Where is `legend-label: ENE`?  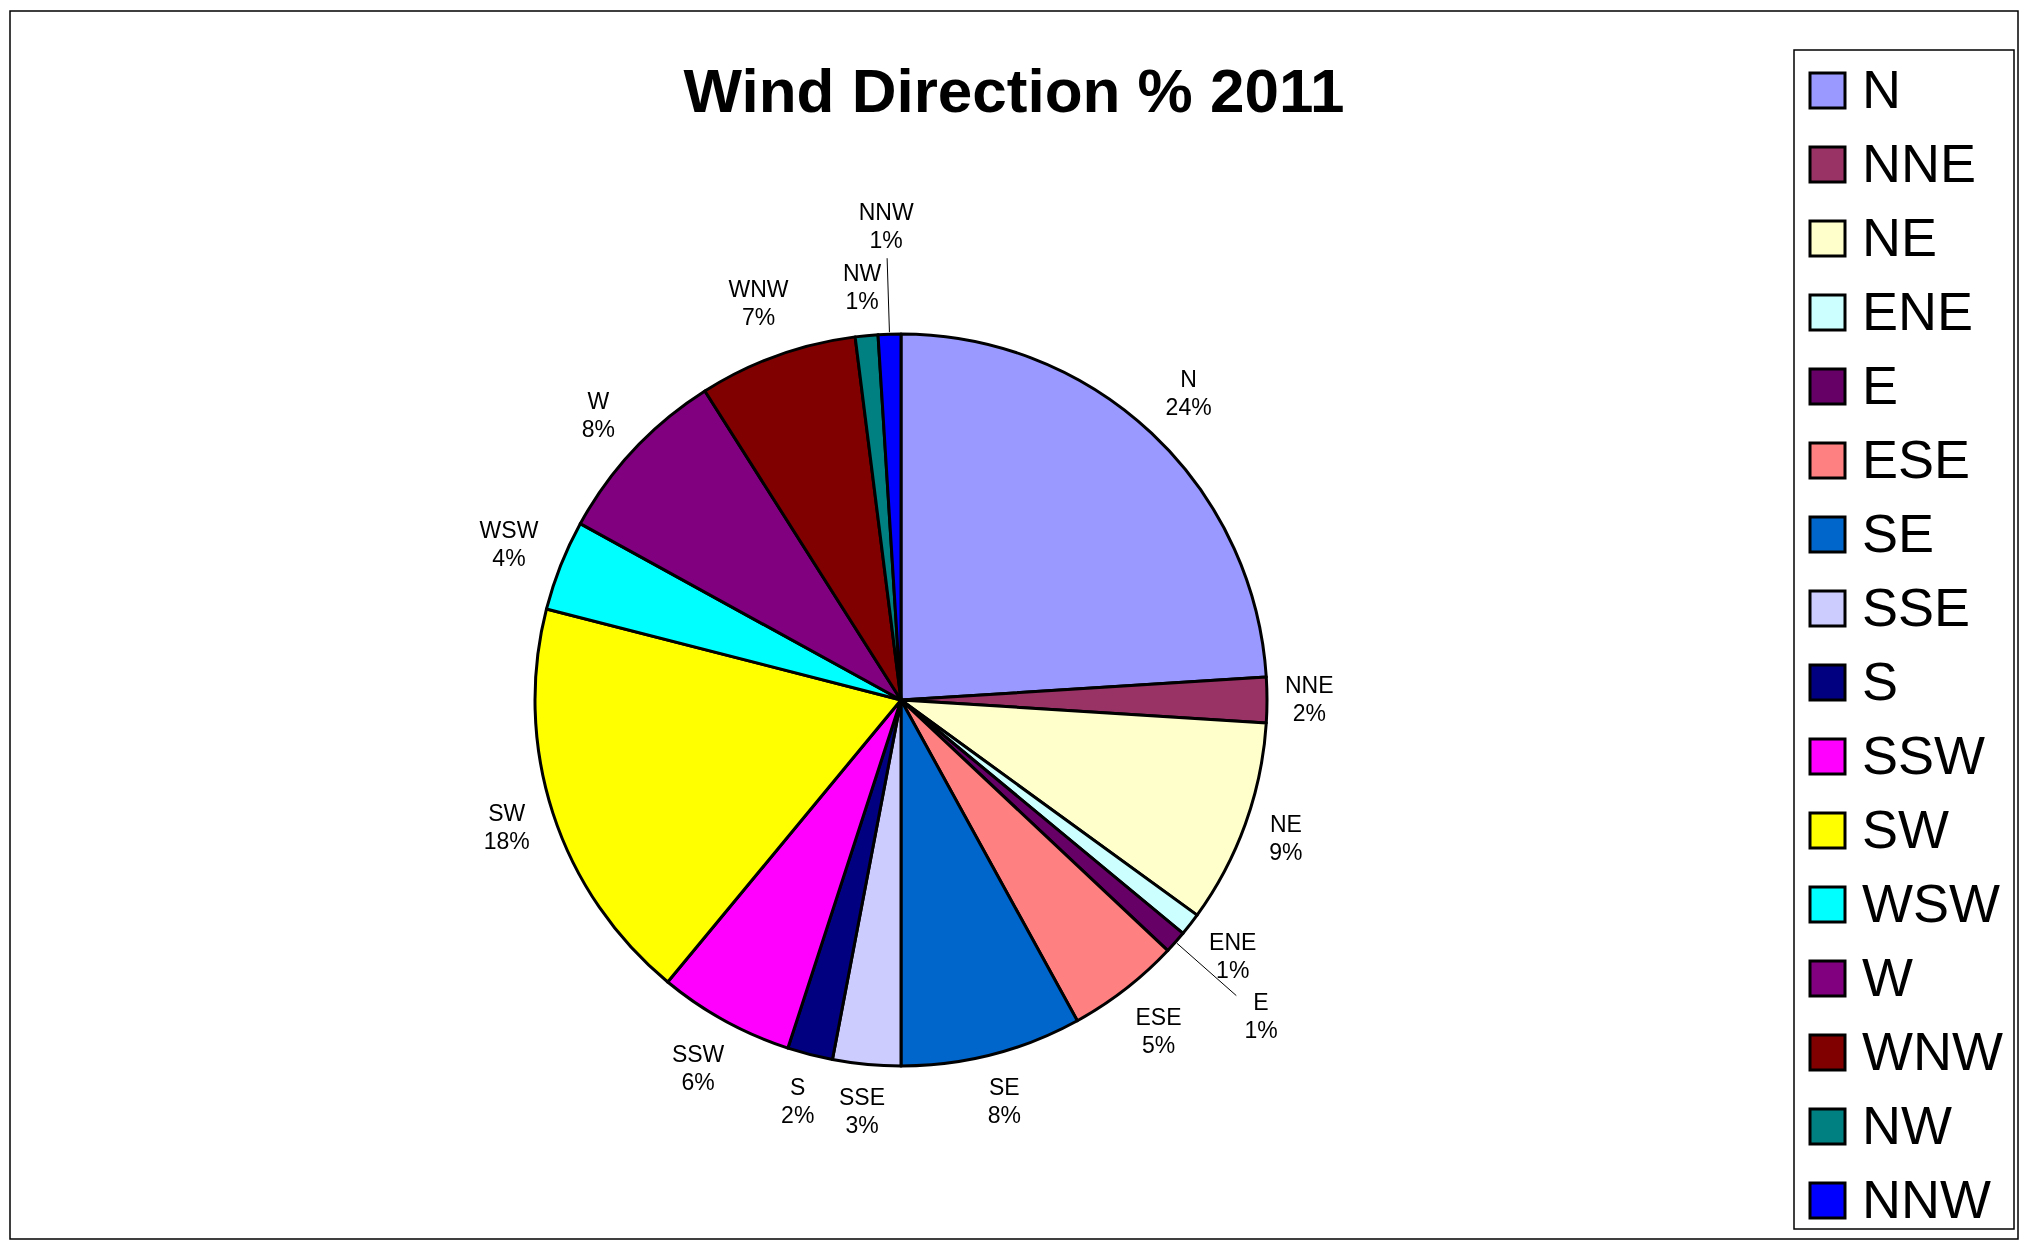
legend-label: ENE is located at coordinates (1918, 311).